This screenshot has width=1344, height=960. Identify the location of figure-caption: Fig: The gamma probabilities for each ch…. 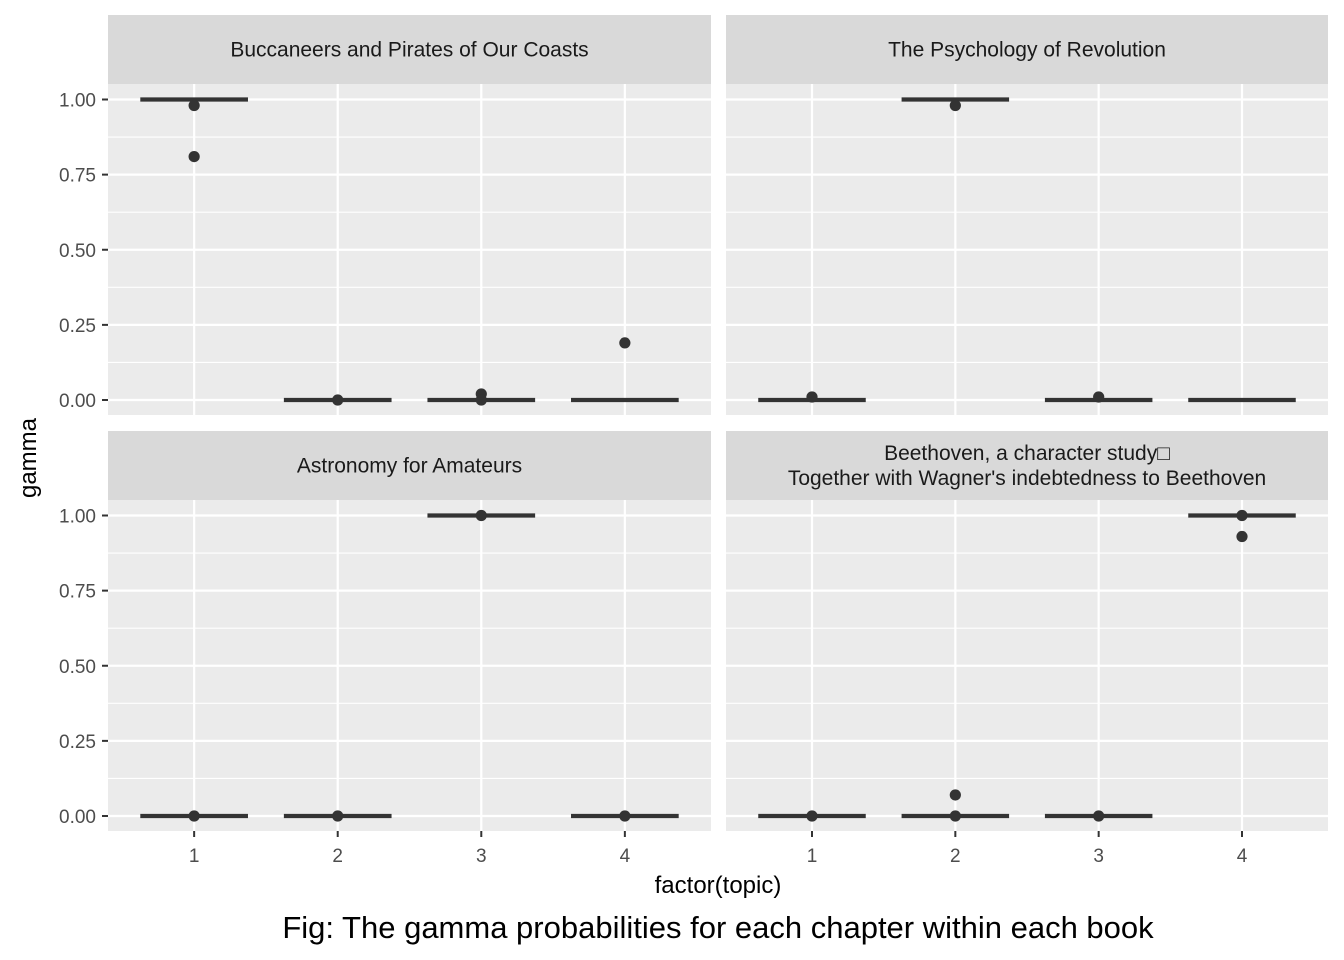
(718, 927).